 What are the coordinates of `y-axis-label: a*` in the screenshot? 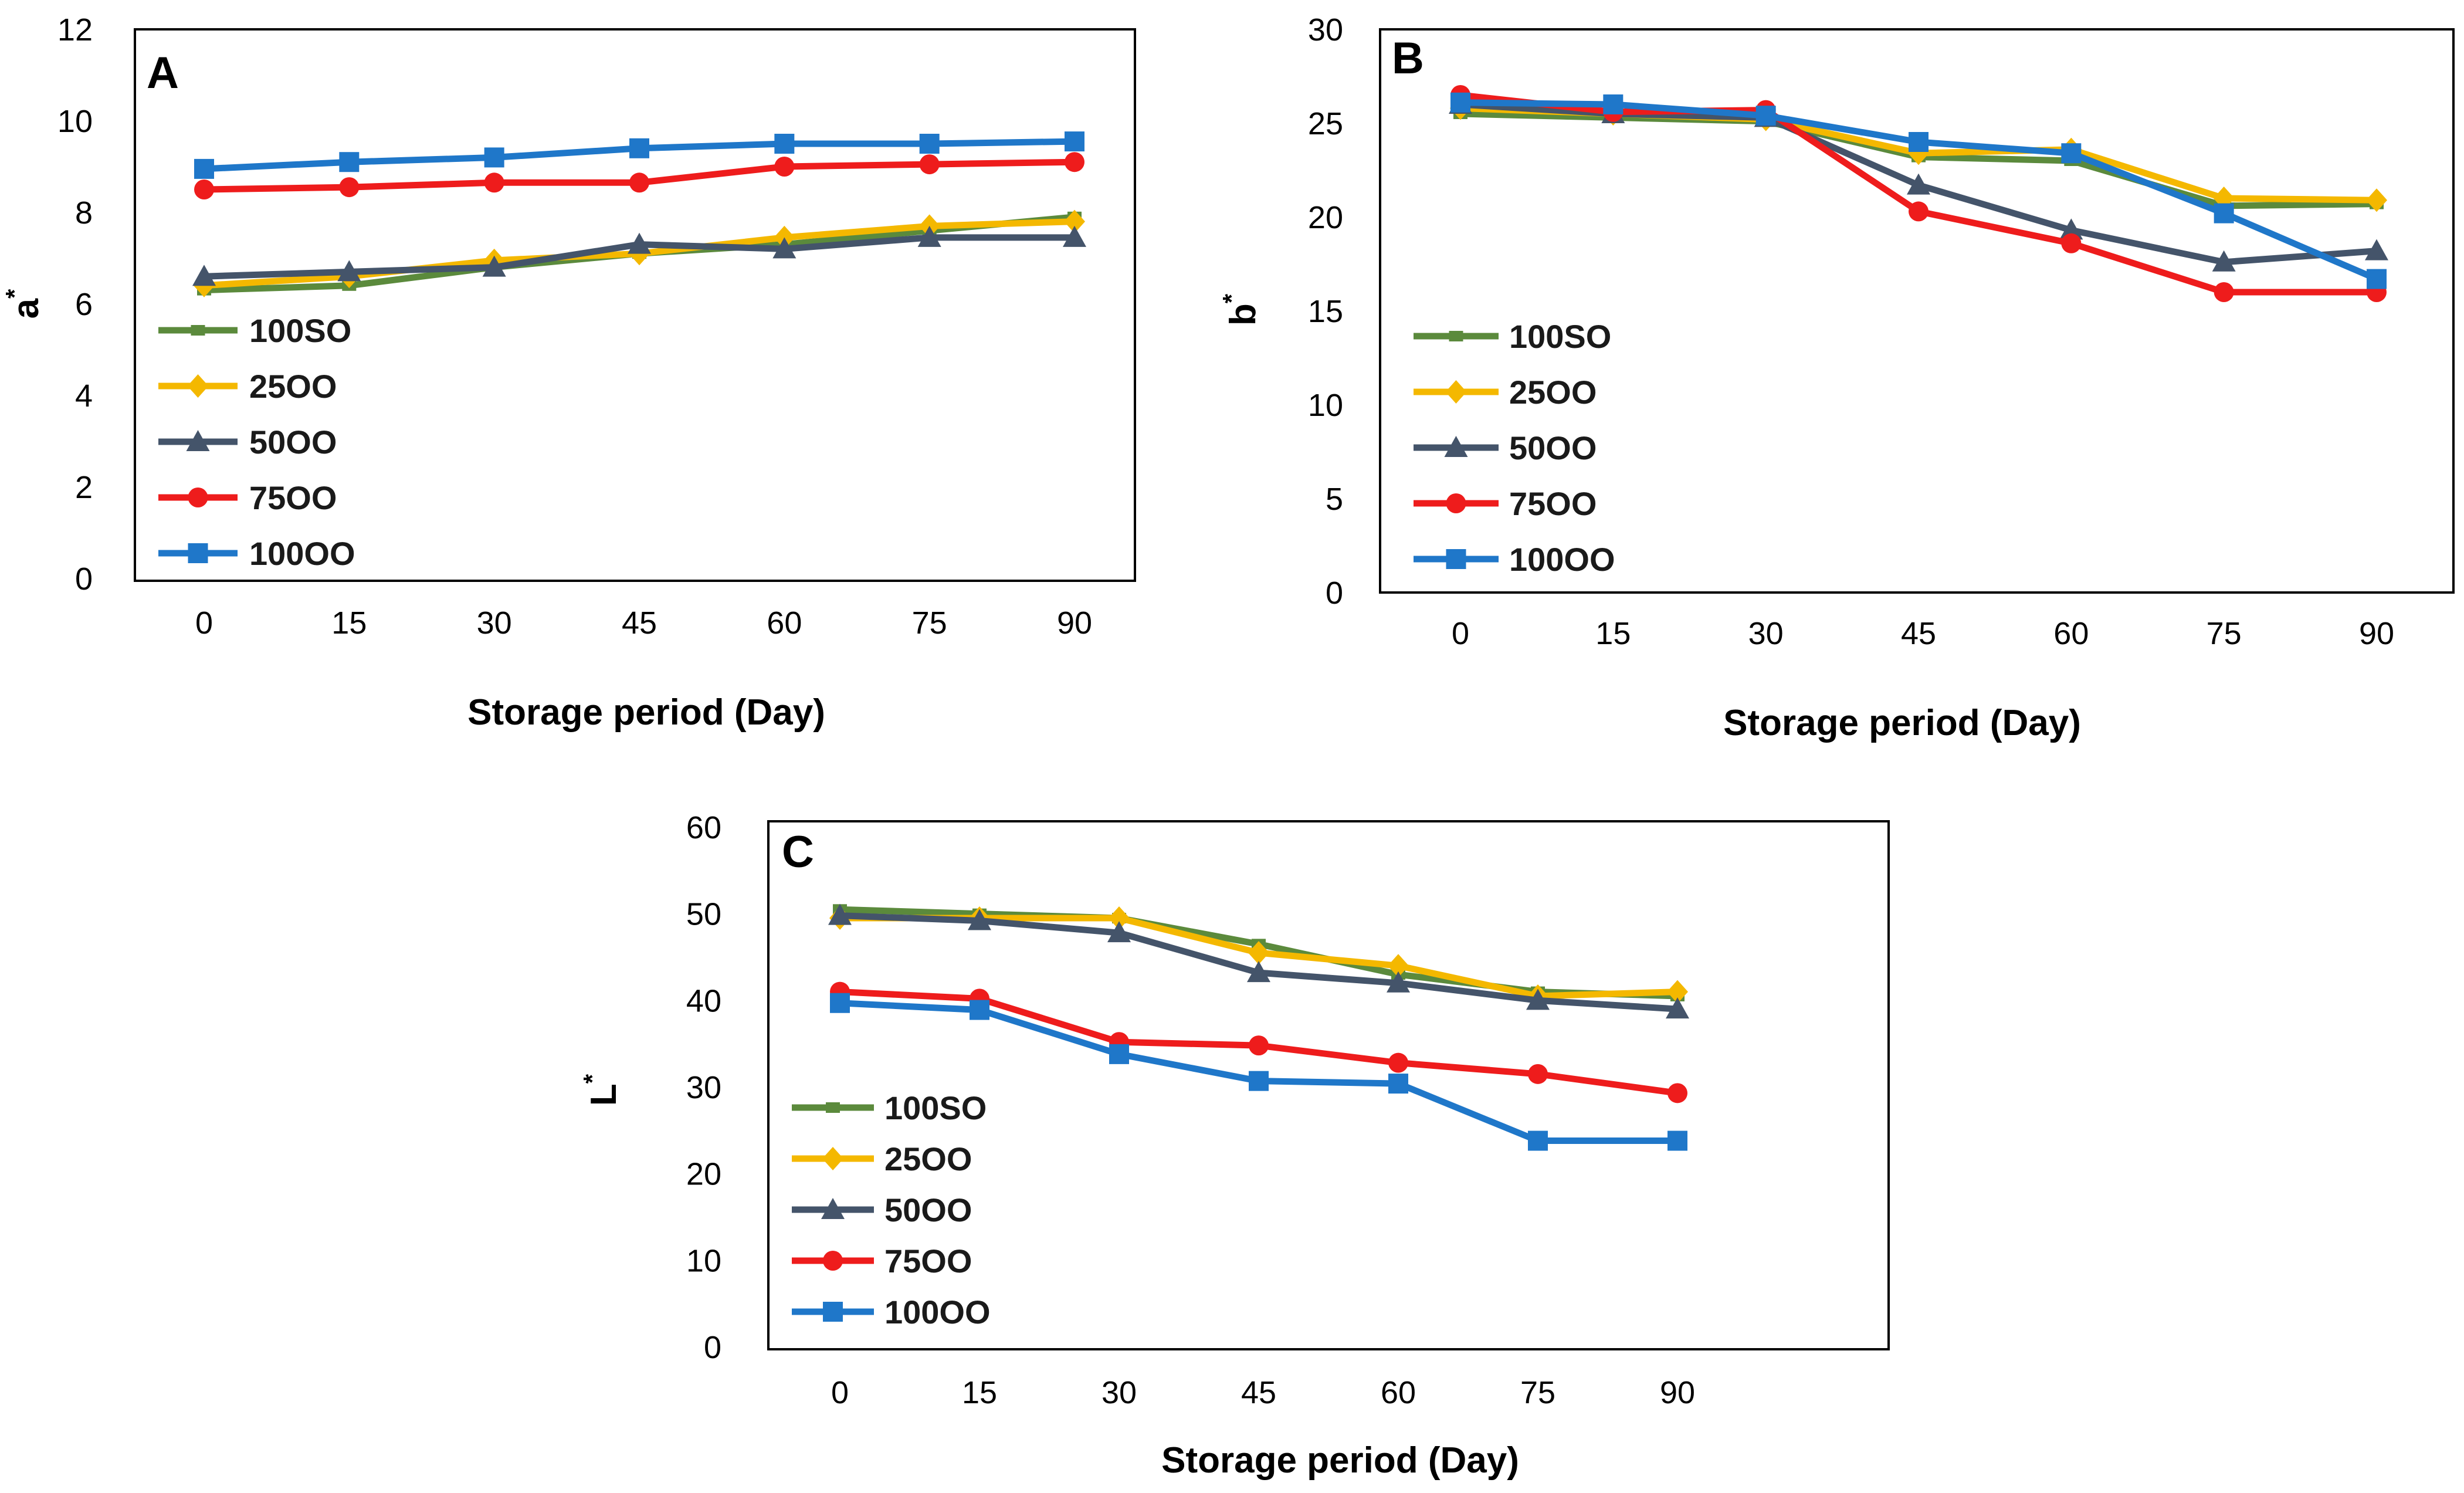 It's located at (23, 304).